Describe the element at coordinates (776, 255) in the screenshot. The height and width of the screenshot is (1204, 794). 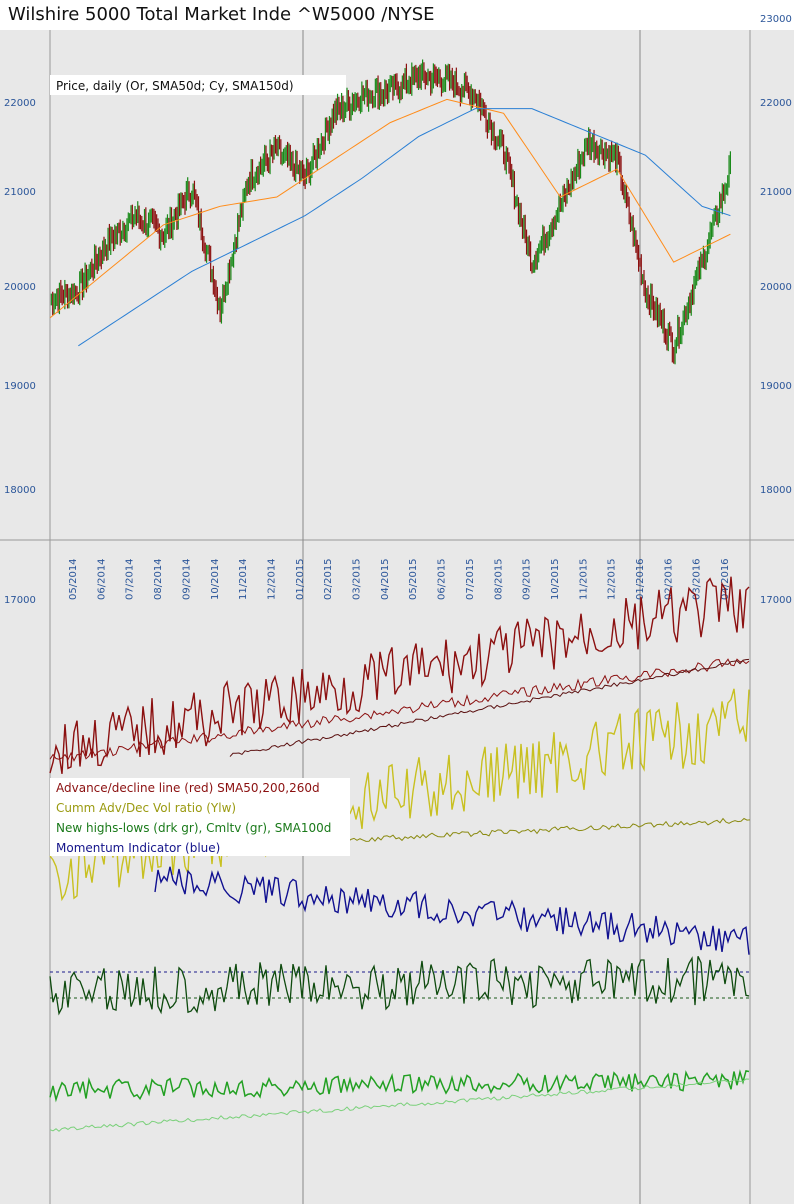
I see `right-y-axis: 23000 22000 21000 20000 19000 18000` at that location.